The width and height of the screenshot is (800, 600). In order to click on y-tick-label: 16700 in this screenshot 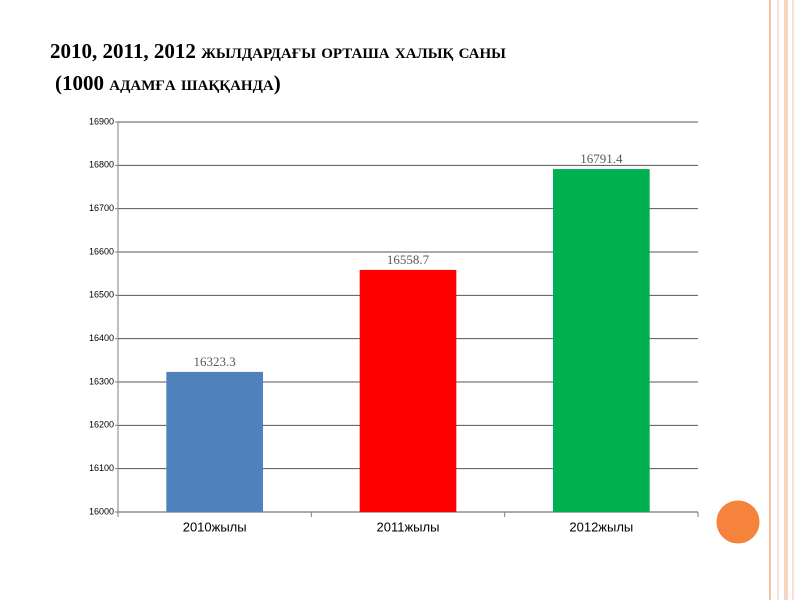, I will do `click(101, 208)`.